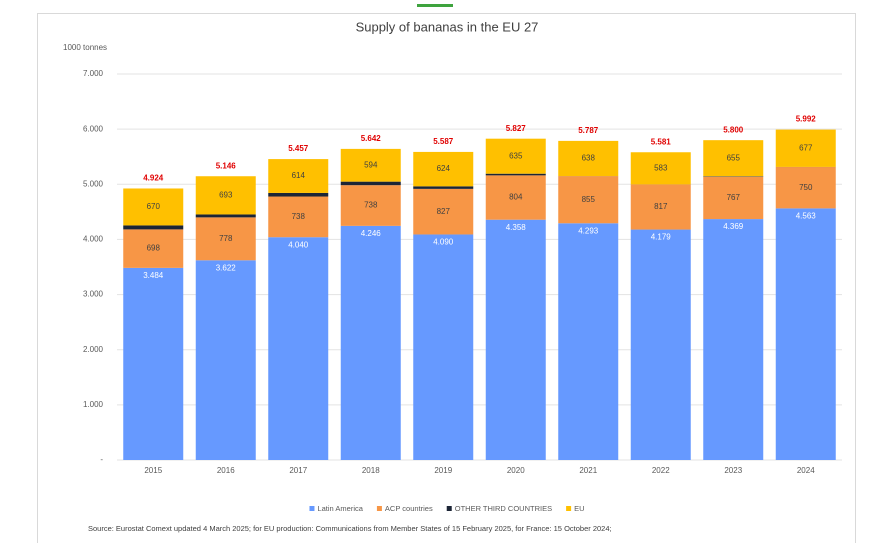  Describe the element at coordinates (733, 226) in the screenshot. I see `data-label: 4.369` at that location.